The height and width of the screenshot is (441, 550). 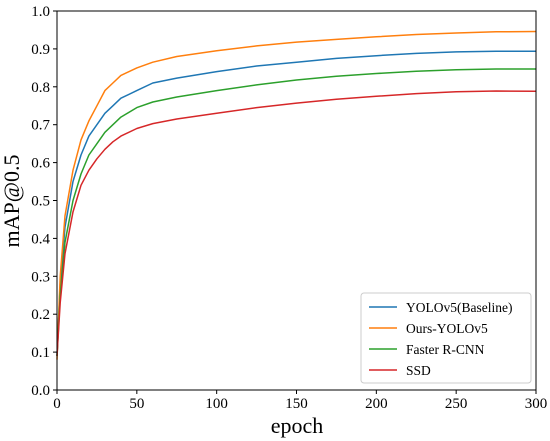 What do you see at coordinates (40, 391) in the screenshot?
I see `y-tick-label-0: 0.0` at bounding box center [40, 391].